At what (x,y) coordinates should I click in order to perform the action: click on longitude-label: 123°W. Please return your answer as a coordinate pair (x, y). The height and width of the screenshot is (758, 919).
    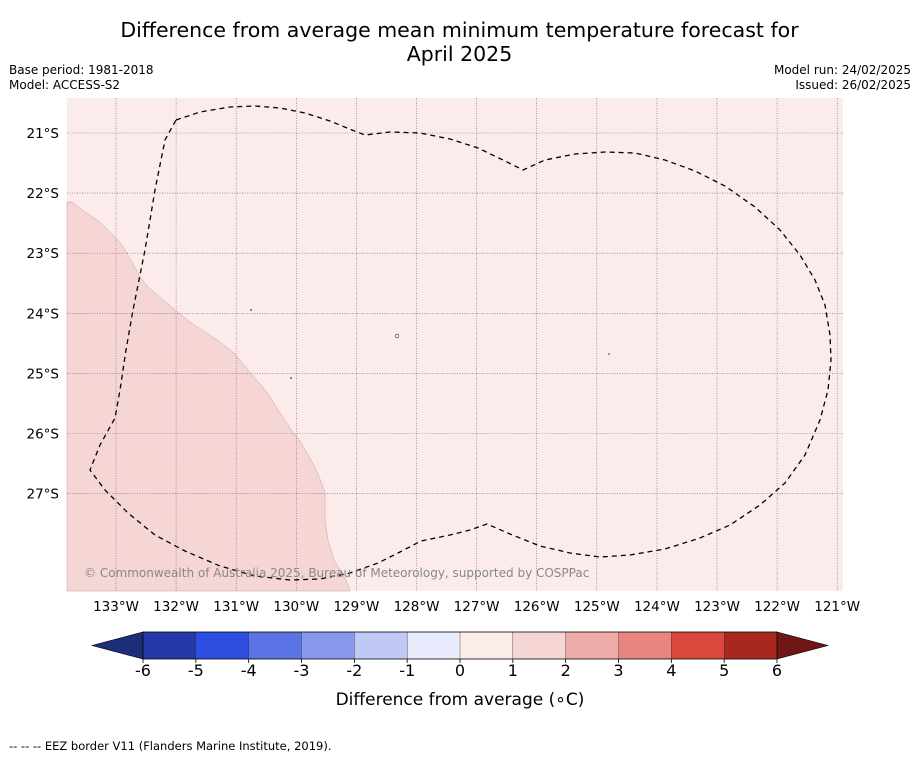
    Looking at the image, I should click on (717, 607).